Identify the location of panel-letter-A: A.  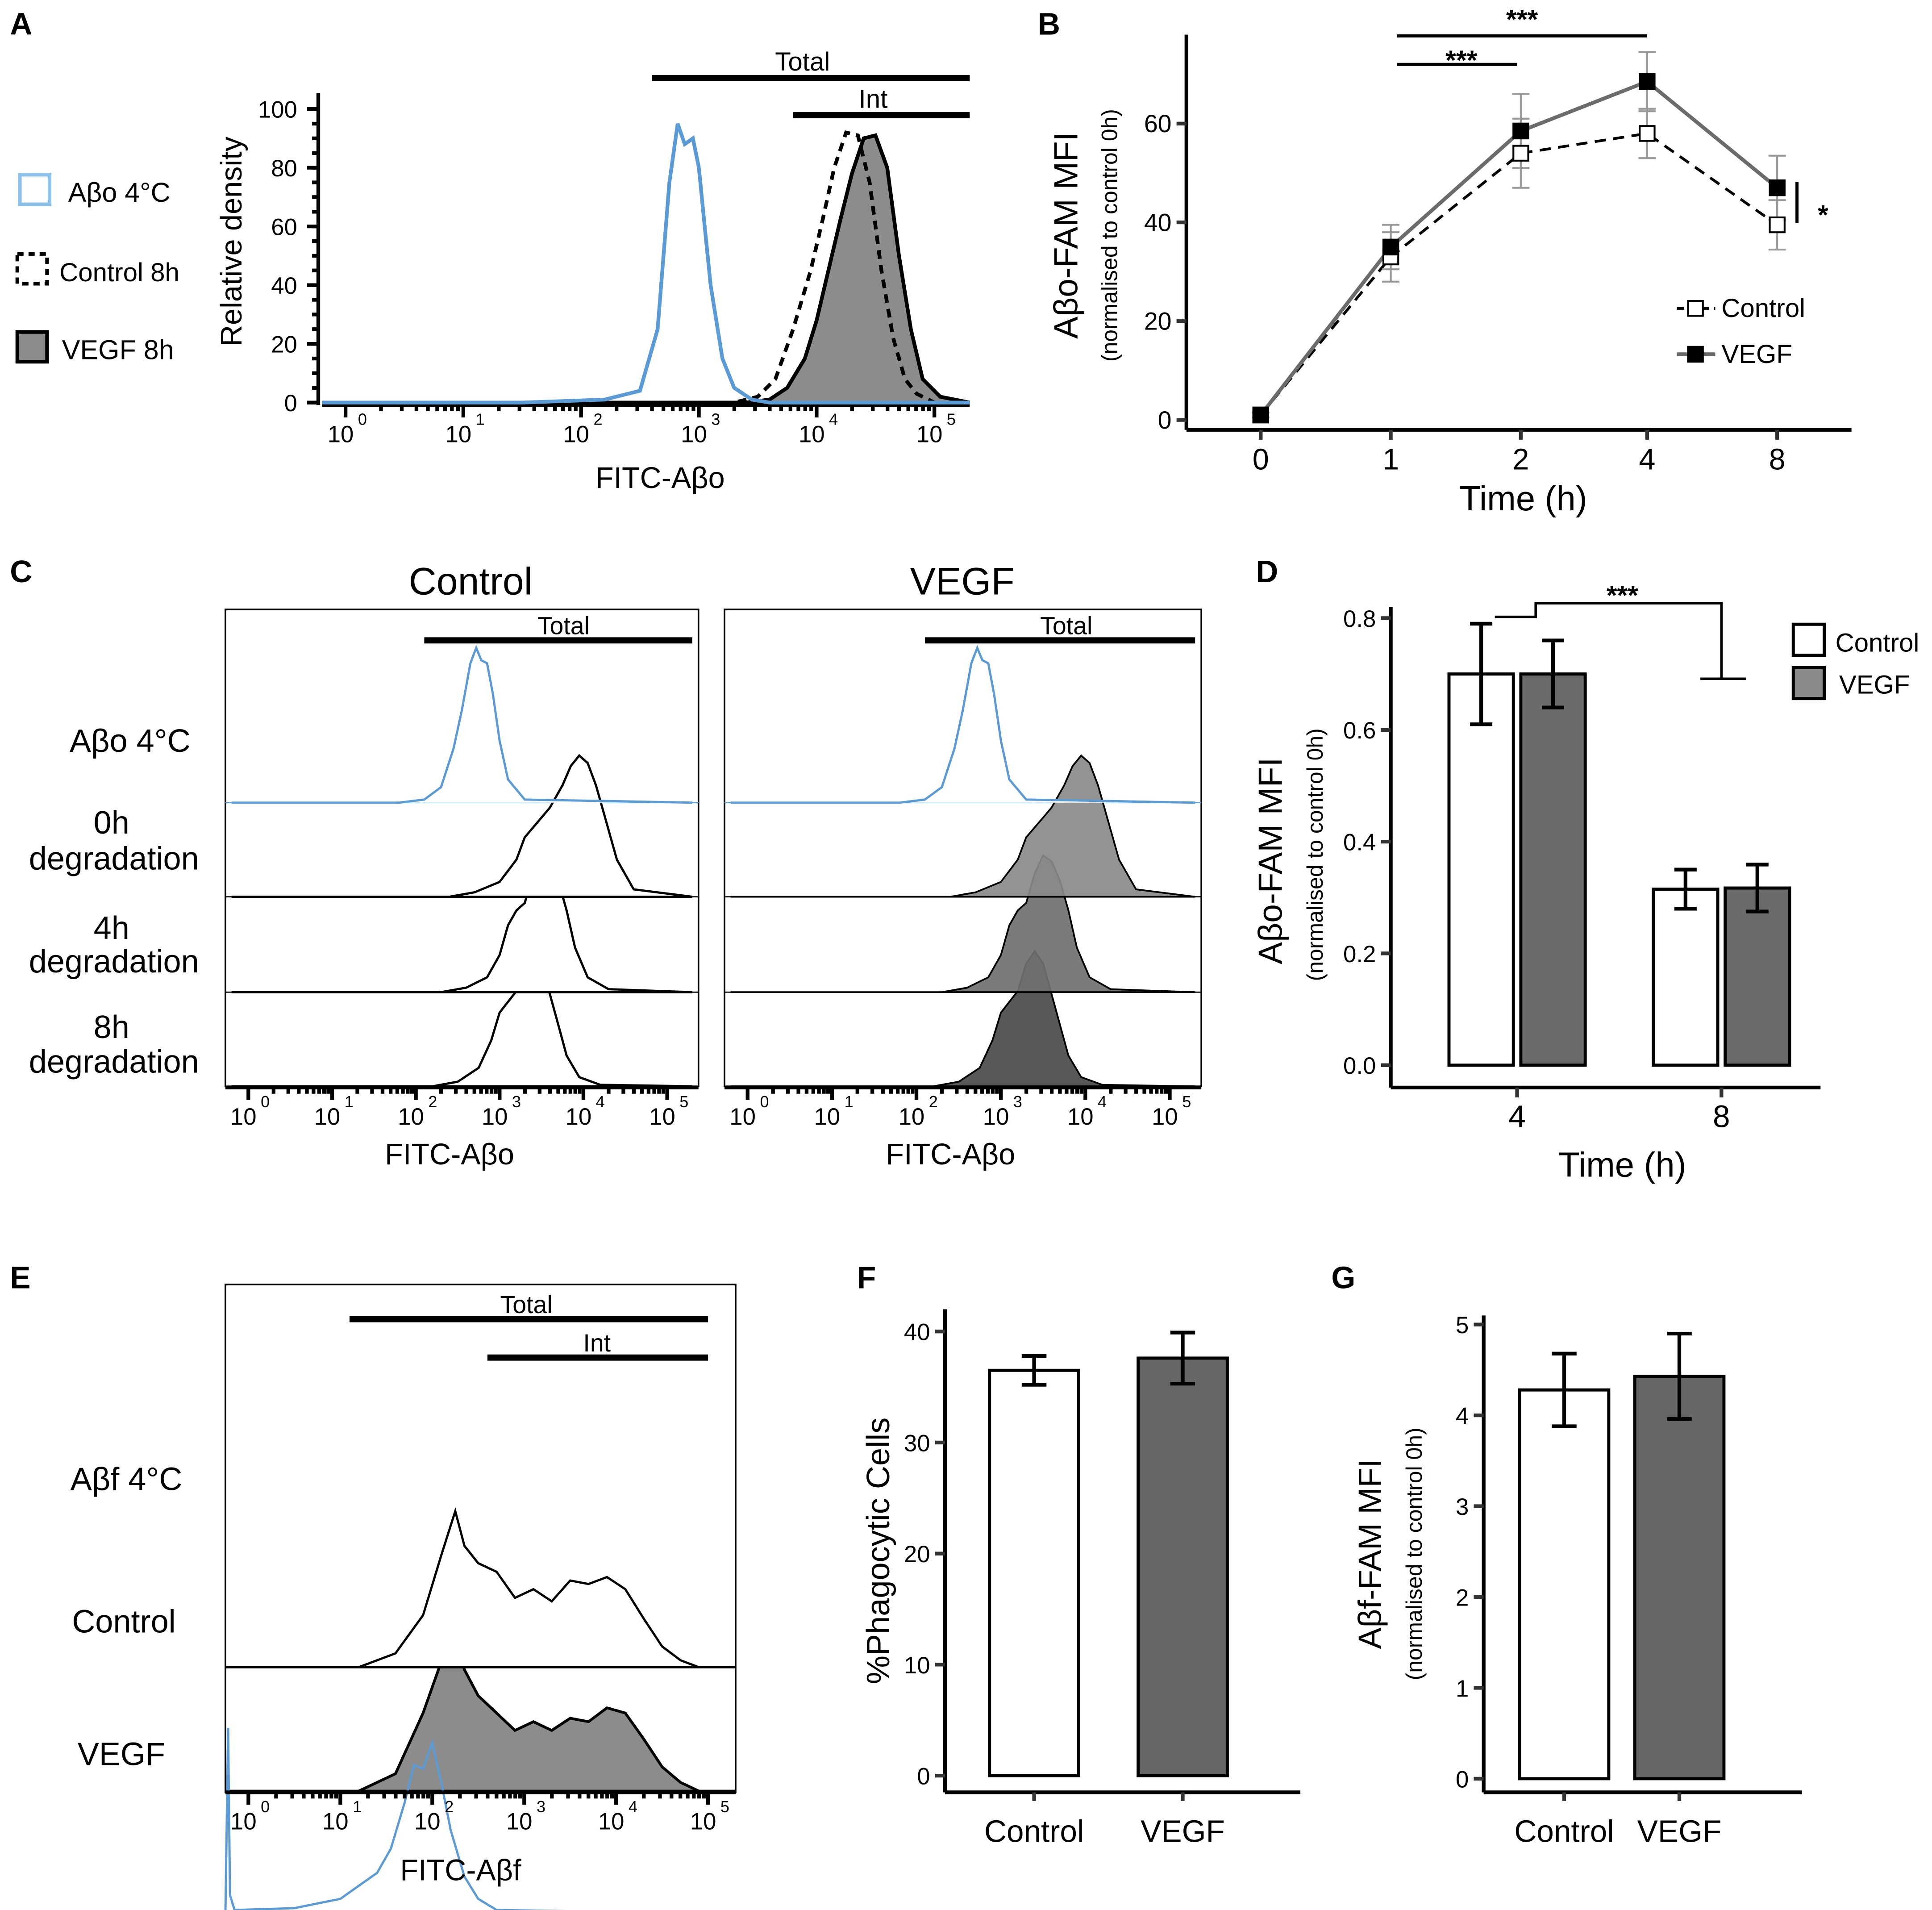
(21, 24).